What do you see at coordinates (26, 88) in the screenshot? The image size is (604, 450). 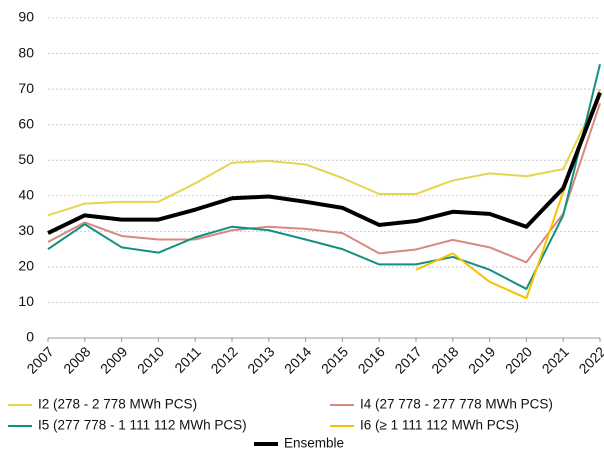 I see `y-tick-label: 70` at bounding box center [26, 88].